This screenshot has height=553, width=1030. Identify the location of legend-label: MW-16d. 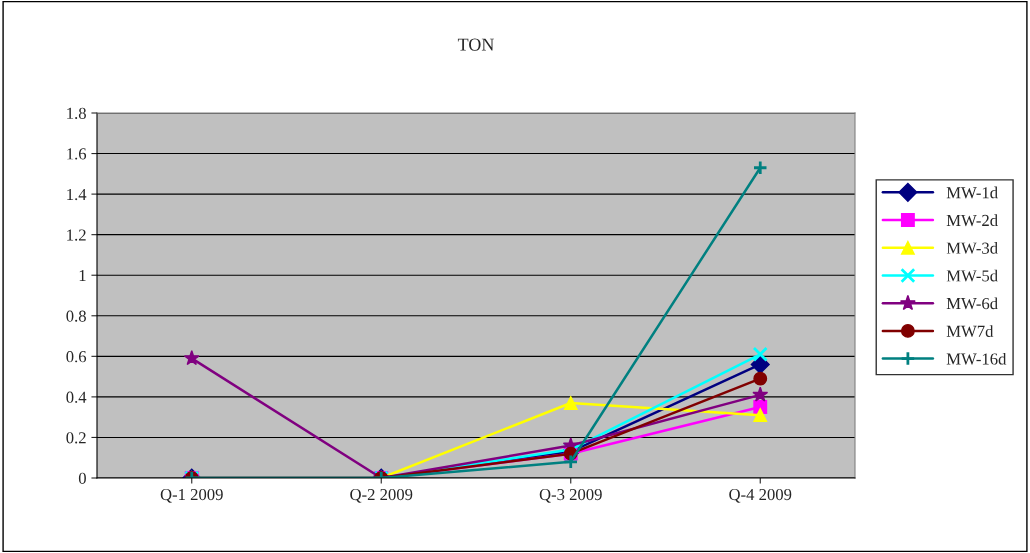
(976, 358).